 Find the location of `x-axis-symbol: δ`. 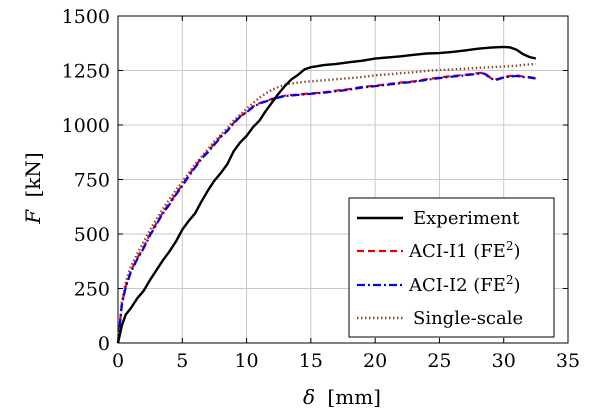

x-axis-symbol: δ is located at coordinates (309, 397).